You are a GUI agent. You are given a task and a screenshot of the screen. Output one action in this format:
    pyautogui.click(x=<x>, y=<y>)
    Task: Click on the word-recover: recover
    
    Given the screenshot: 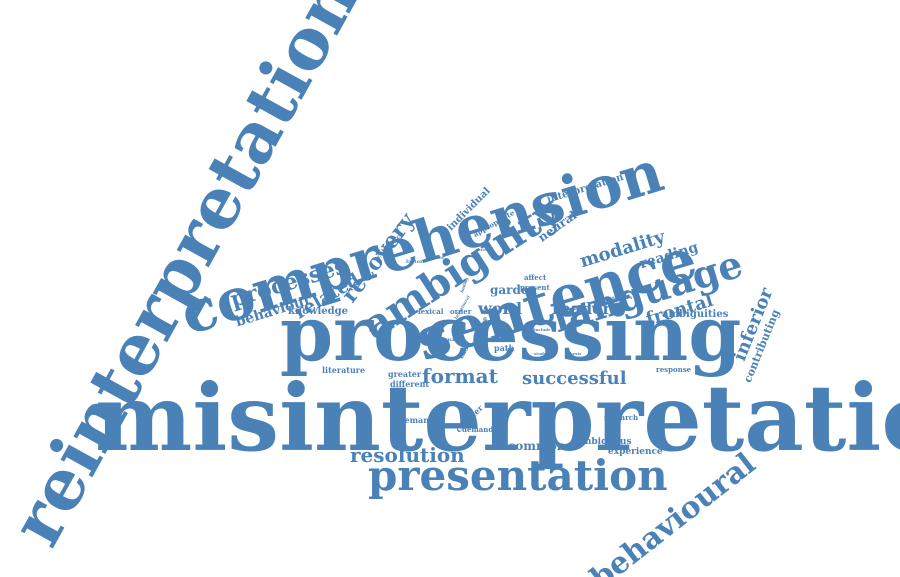 What is the action you would take?
    pyautogui.click(x=484, y=249)
    